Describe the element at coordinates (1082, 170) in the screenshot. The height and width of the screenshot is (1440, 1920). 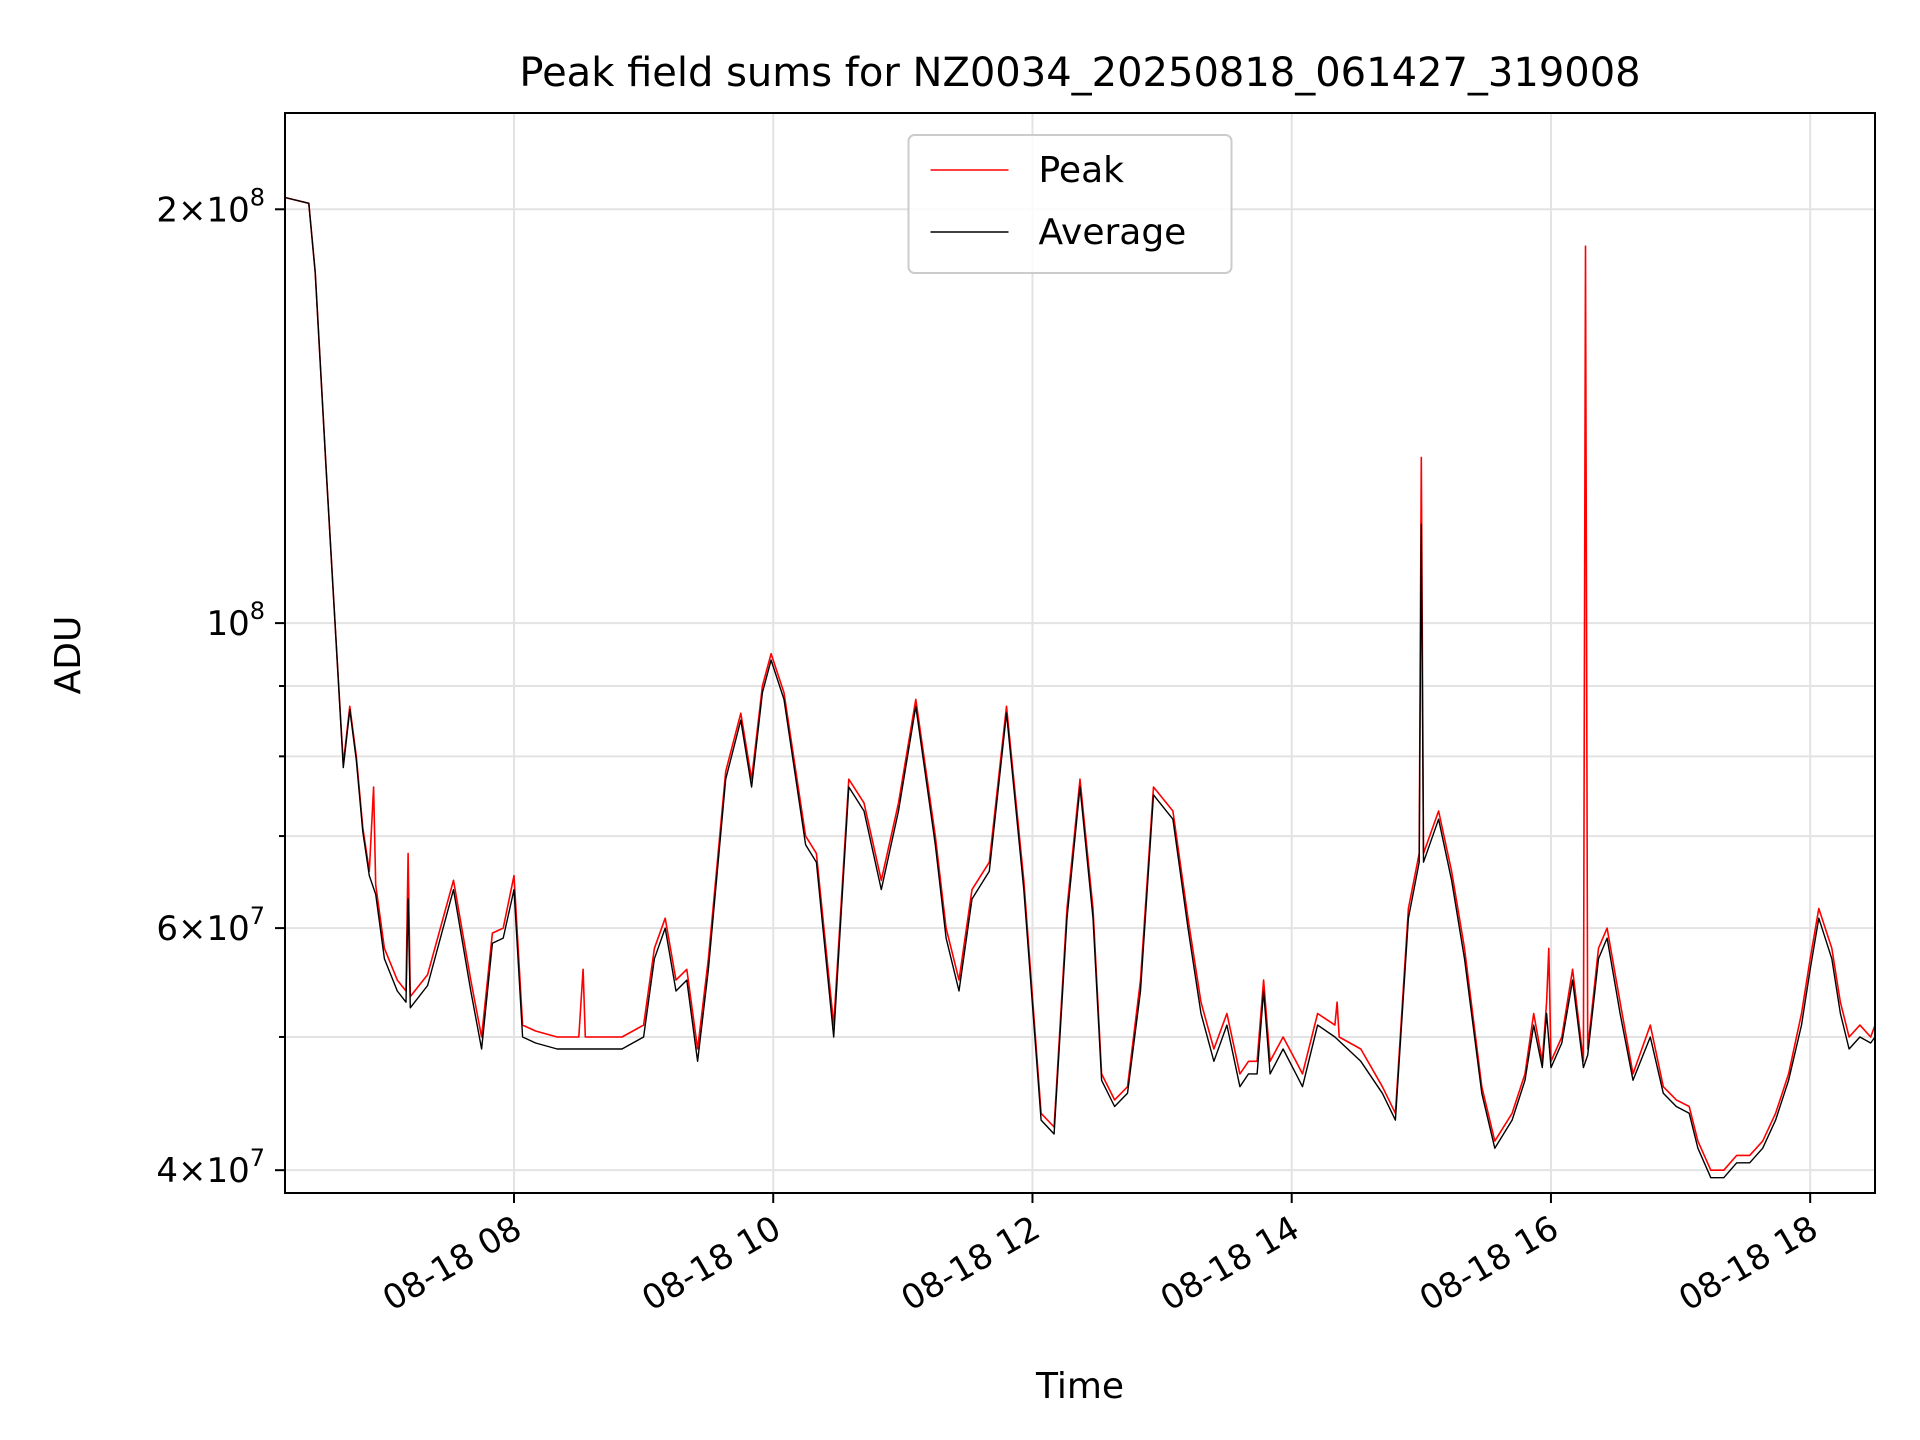
I see `legend-label-peak: Peak` at that location.